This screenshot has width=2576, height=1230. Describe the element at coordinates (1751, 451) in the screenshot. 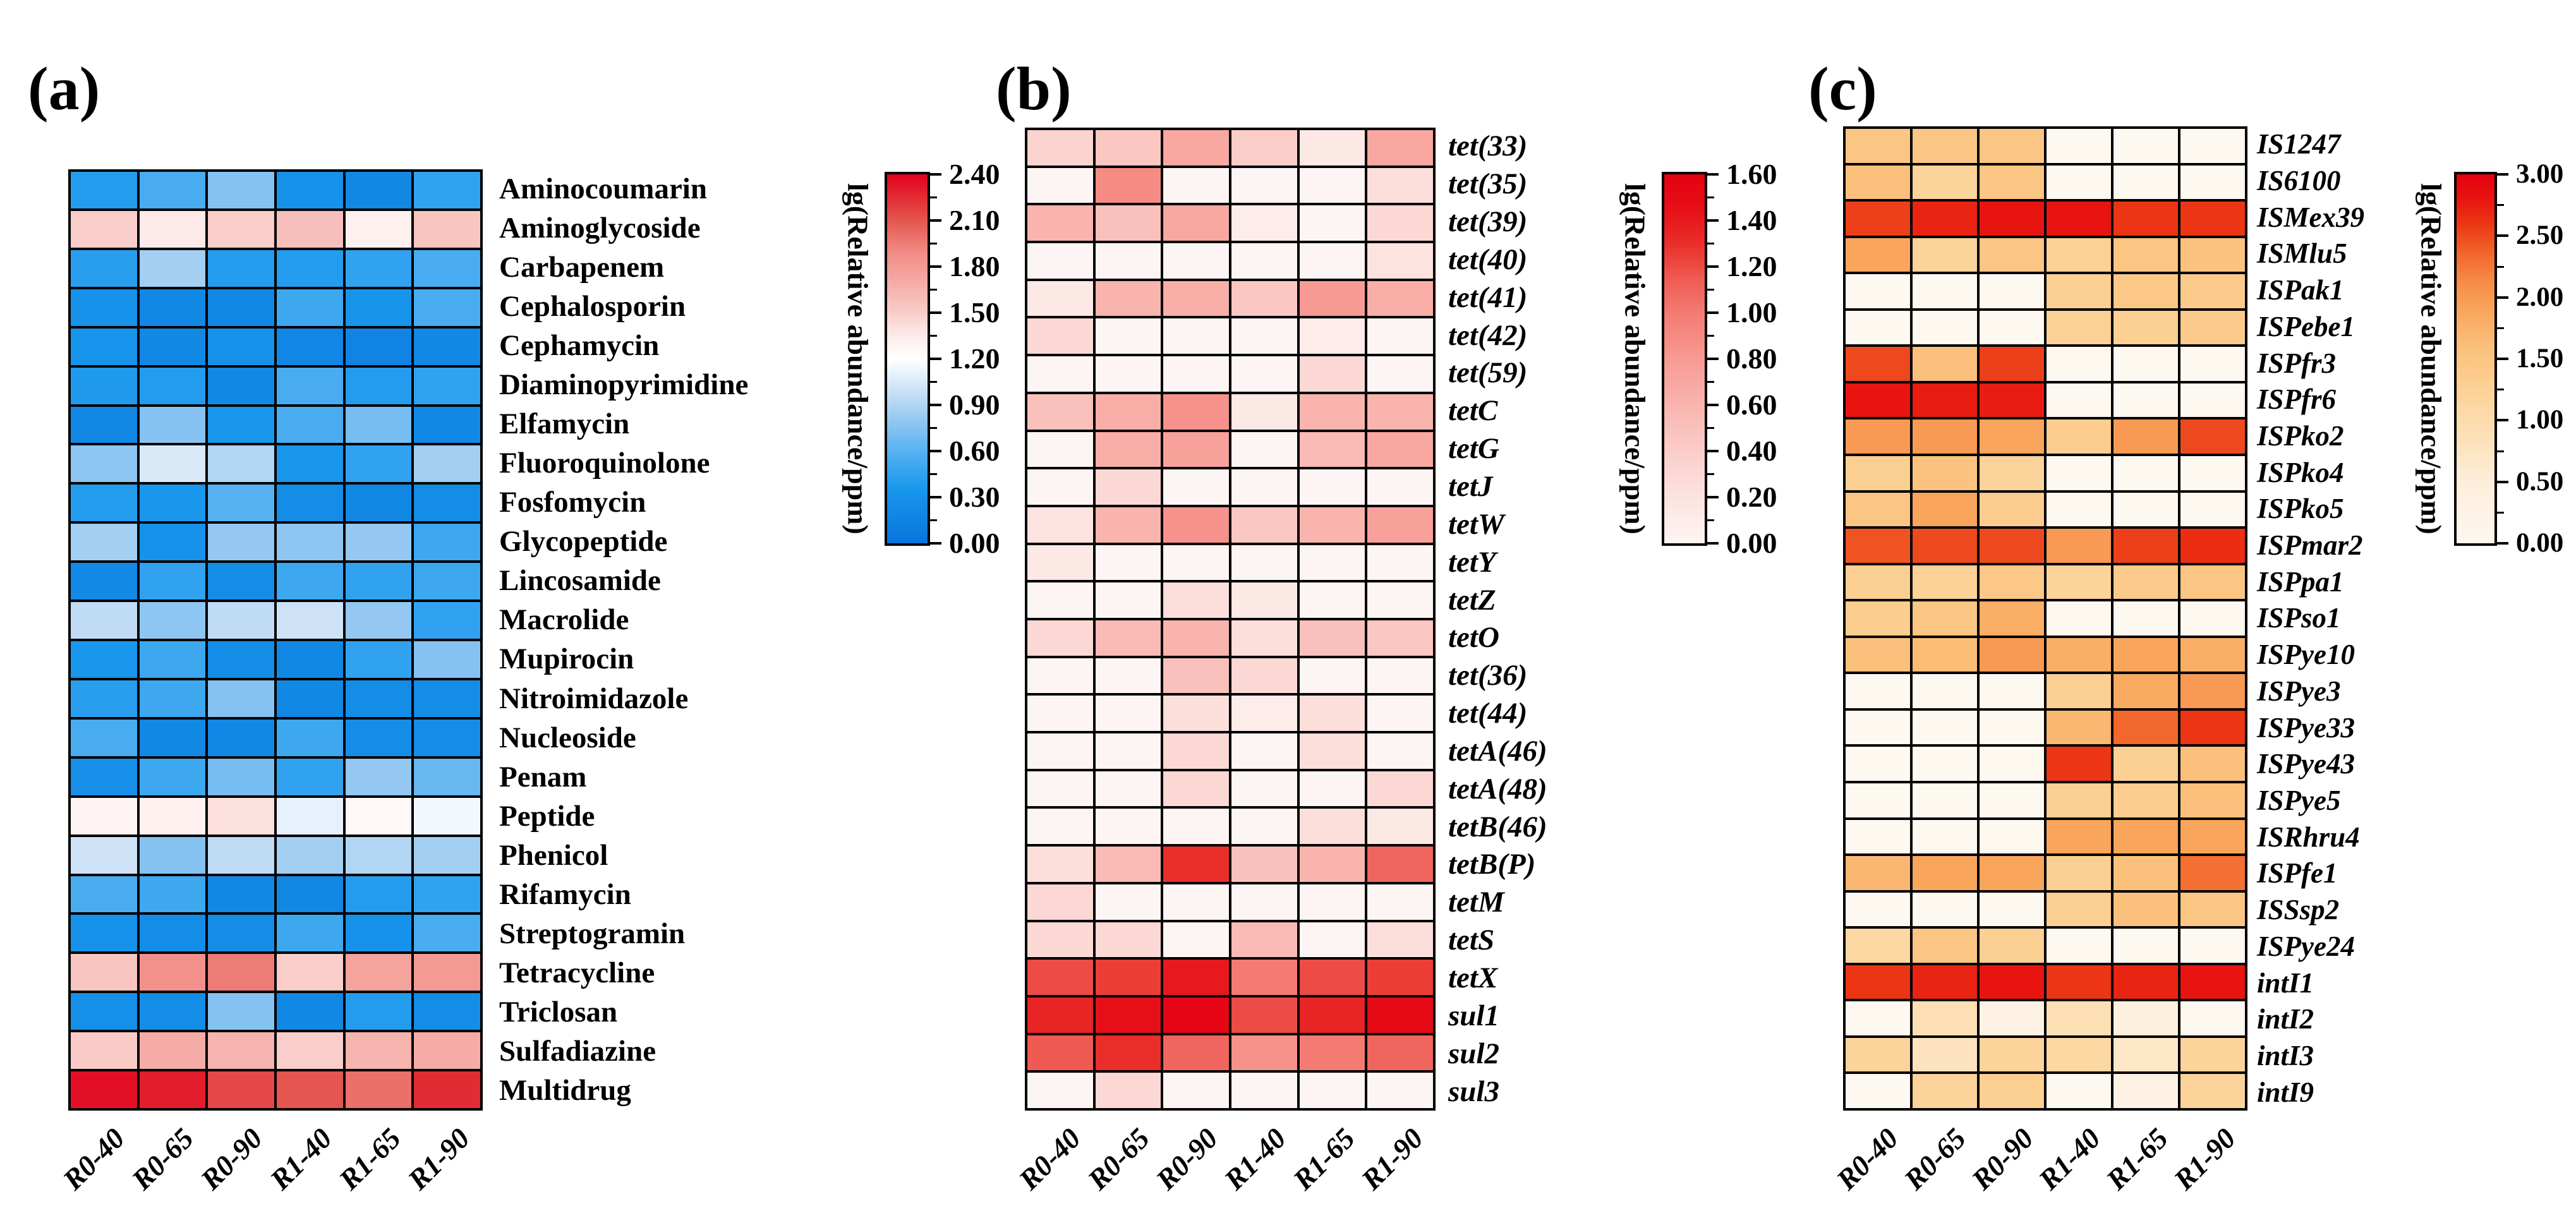

I see `colorbar-tick-label: 0.40` at that location.